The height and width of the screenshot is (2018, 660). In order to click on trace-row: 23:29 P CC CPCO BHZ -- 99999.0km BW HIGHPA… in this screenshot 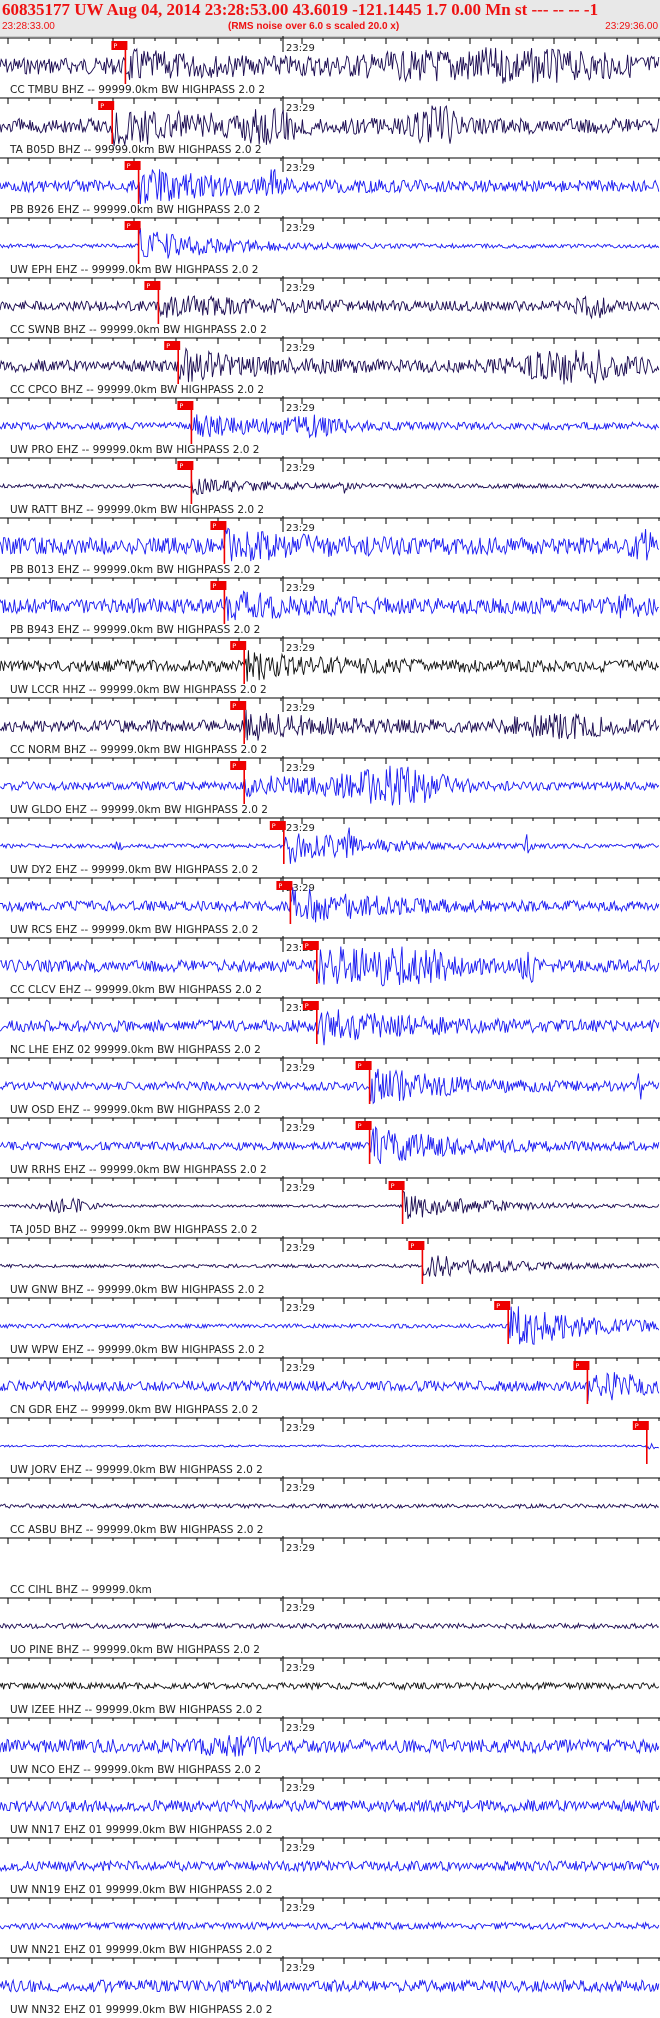, I will do `click(330, 366)`.